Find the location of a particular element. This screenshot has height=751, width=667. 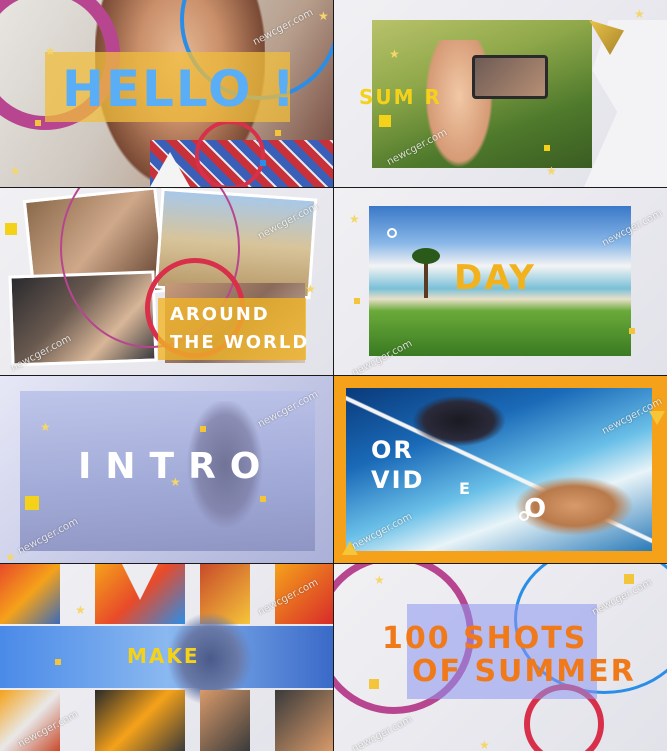

panel-day: DAY ★ newcger.com newcger.com is located at coordinates (500, 281).